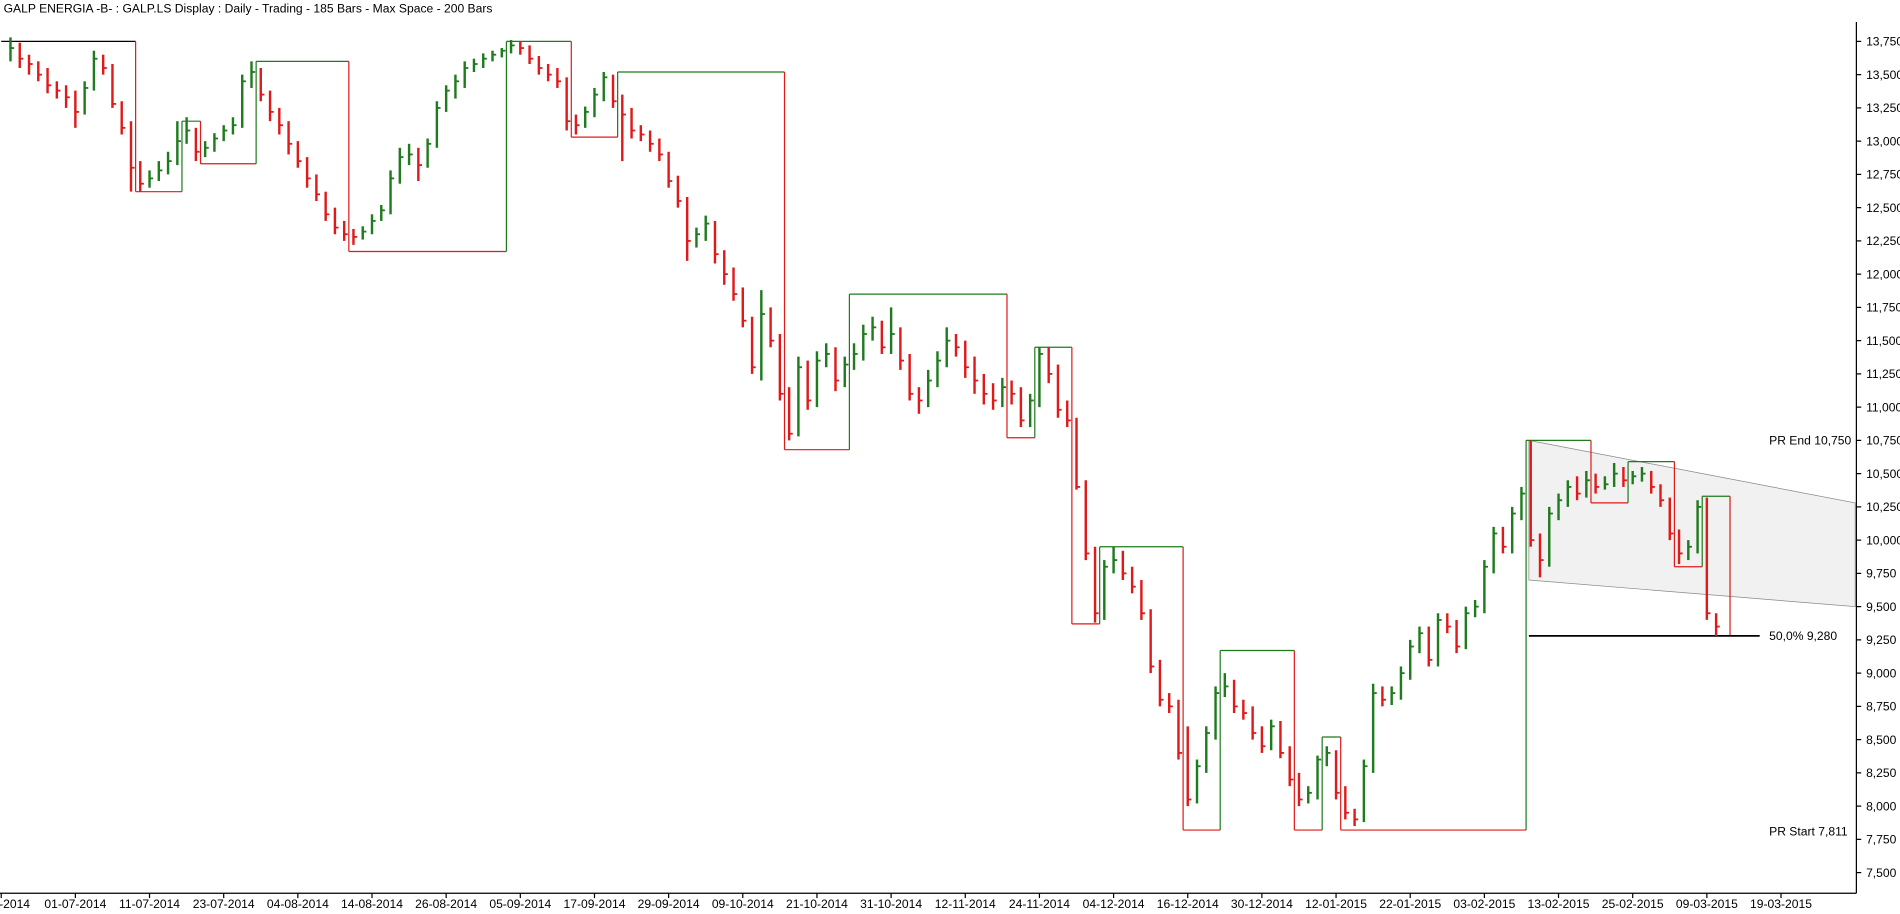 The height and width of the screenshot is (914, 1900). I want to click on x-tick-label: 12-01-2015, so click(1336, 904).